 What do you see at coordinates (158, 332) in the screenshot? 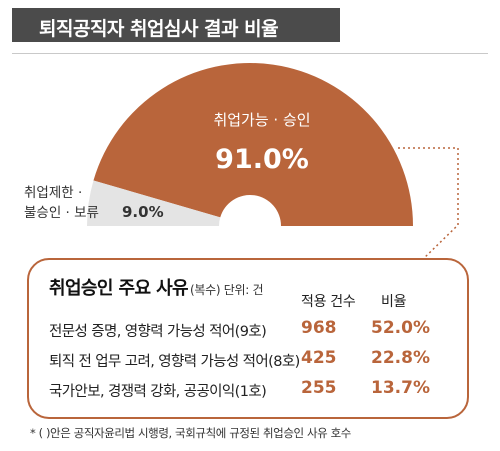
I see `row-reason: 전문성 증명, 영향력 가능성 적어(9호)` at bounding box center [158, 332].